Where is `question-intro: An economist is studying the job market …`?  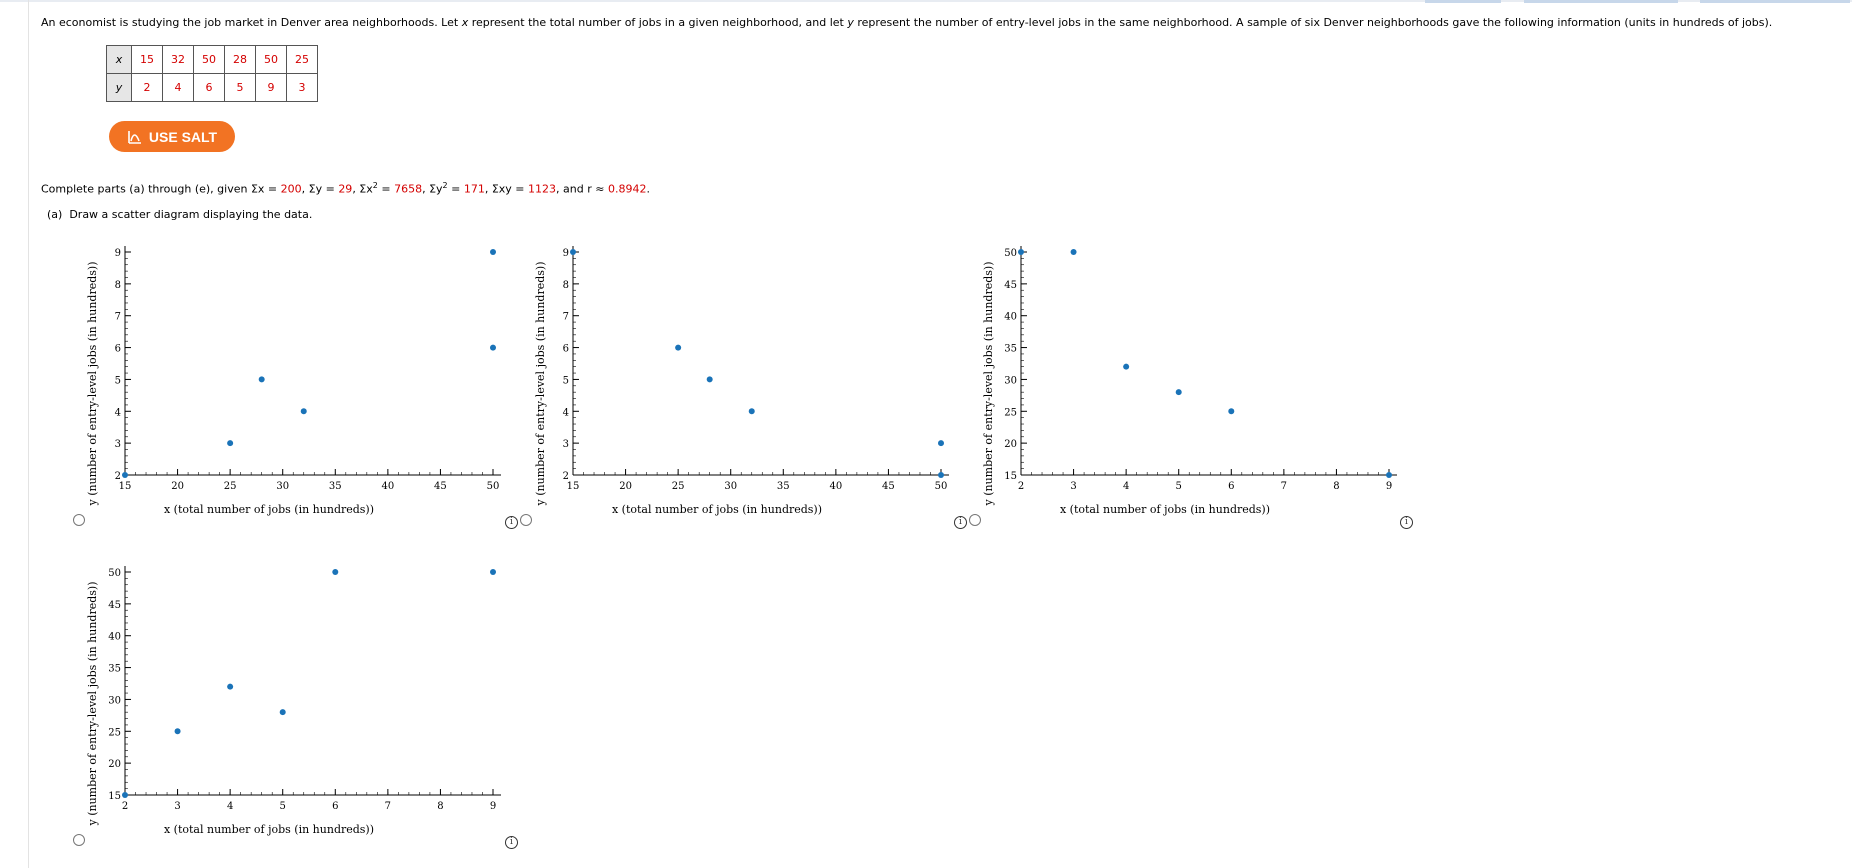
question-intro: An economist is studying the job market … is located at coordinates (907, 22).